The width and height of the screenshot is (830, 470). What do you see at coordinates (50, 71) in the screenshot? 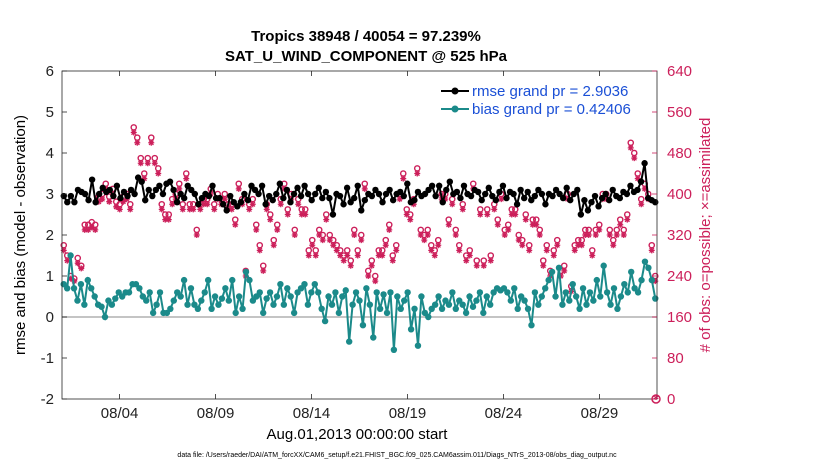
I see `y-tick-label: 6` at bounding box center [50, 71].